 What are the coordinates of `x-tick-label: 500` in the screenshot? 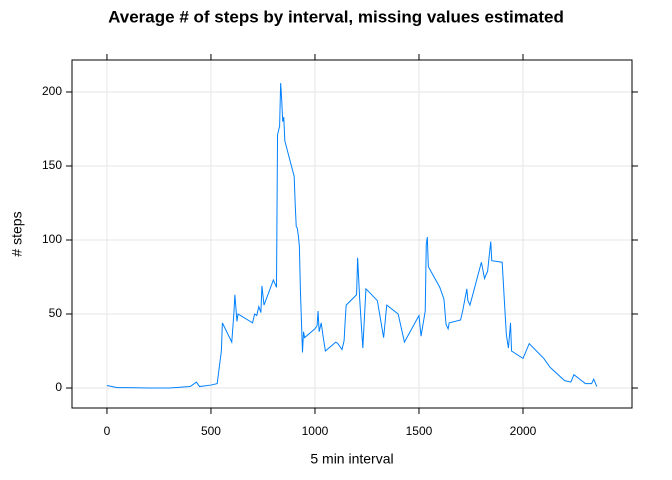 It's located at (211, 431).